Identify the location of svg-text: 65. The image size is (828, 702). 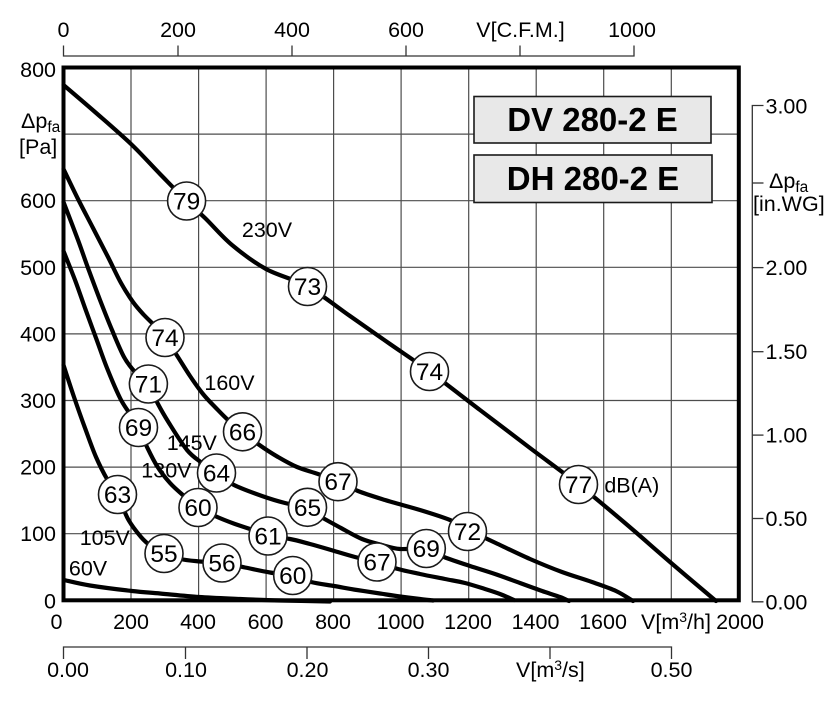
(307, 508).